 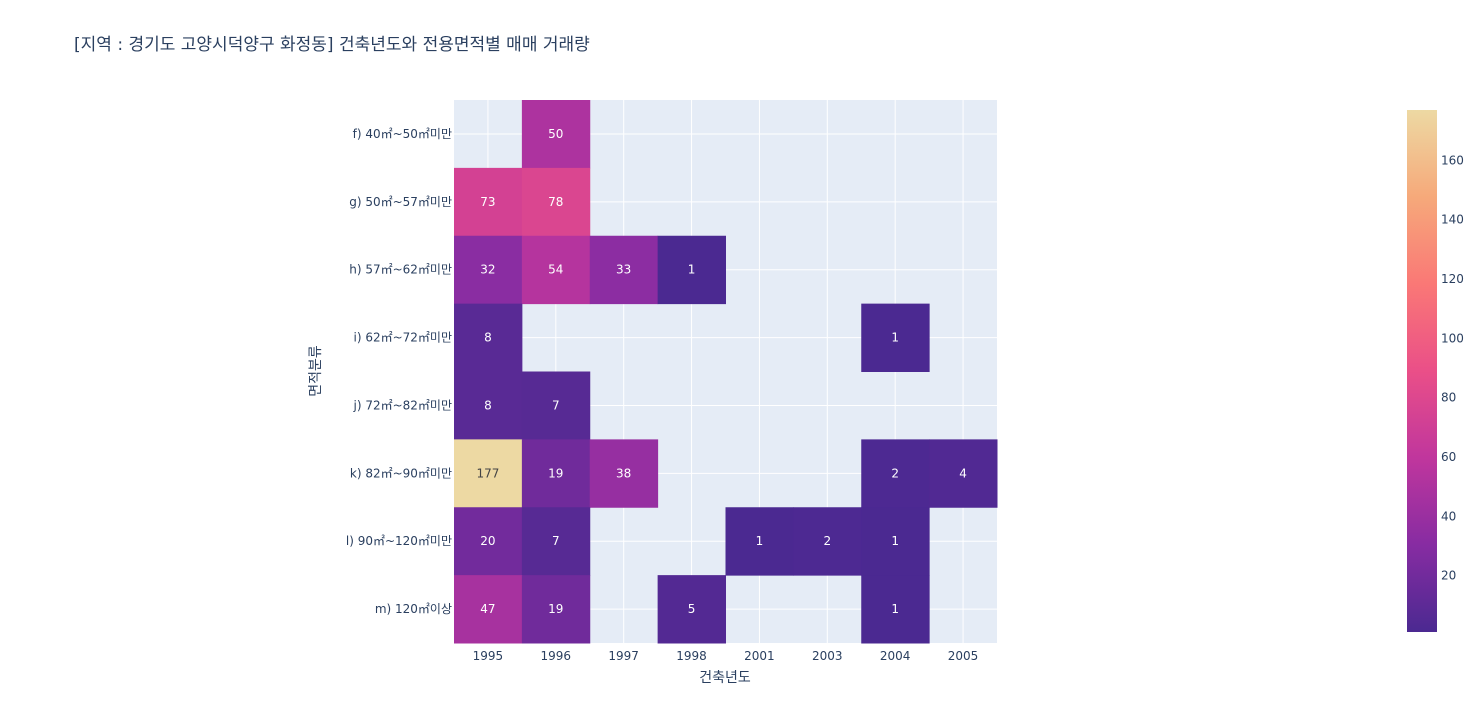 I want to click on y-tick-label: m) 120㎡이상, so click(x=413, y=609).